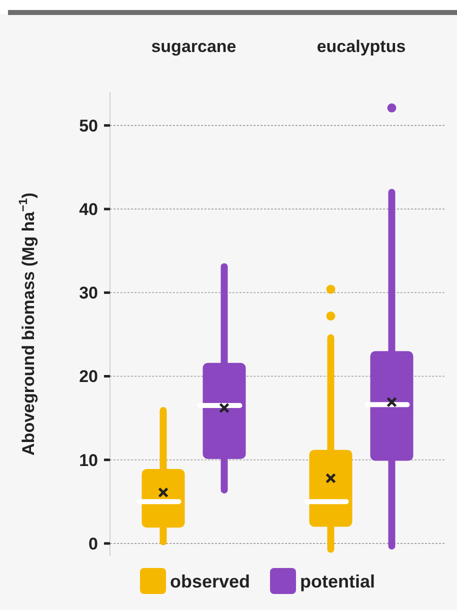  Describe the element at coordinates (210, 581) in the screenshot. I see `legend-label: observed` at that location.